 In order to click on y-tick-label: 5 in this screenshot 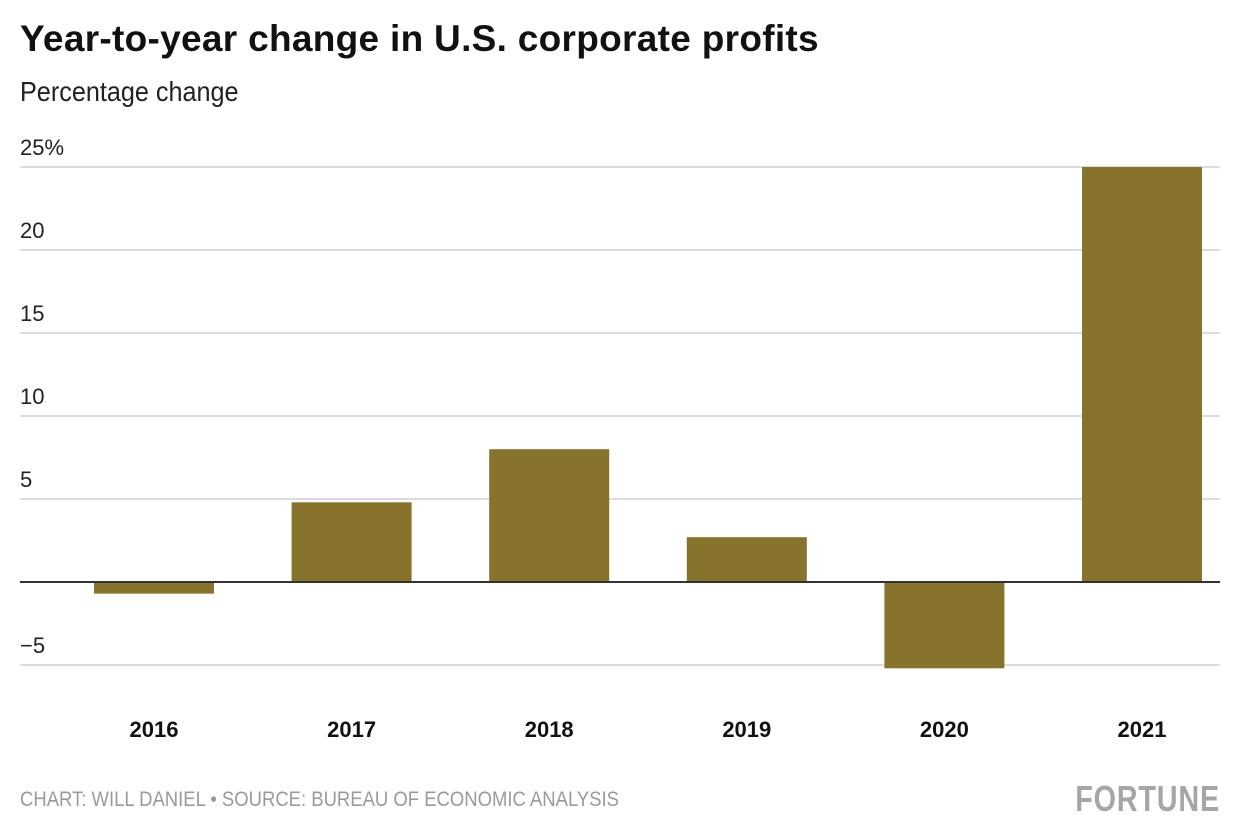, I will do `click(26, 479)`.